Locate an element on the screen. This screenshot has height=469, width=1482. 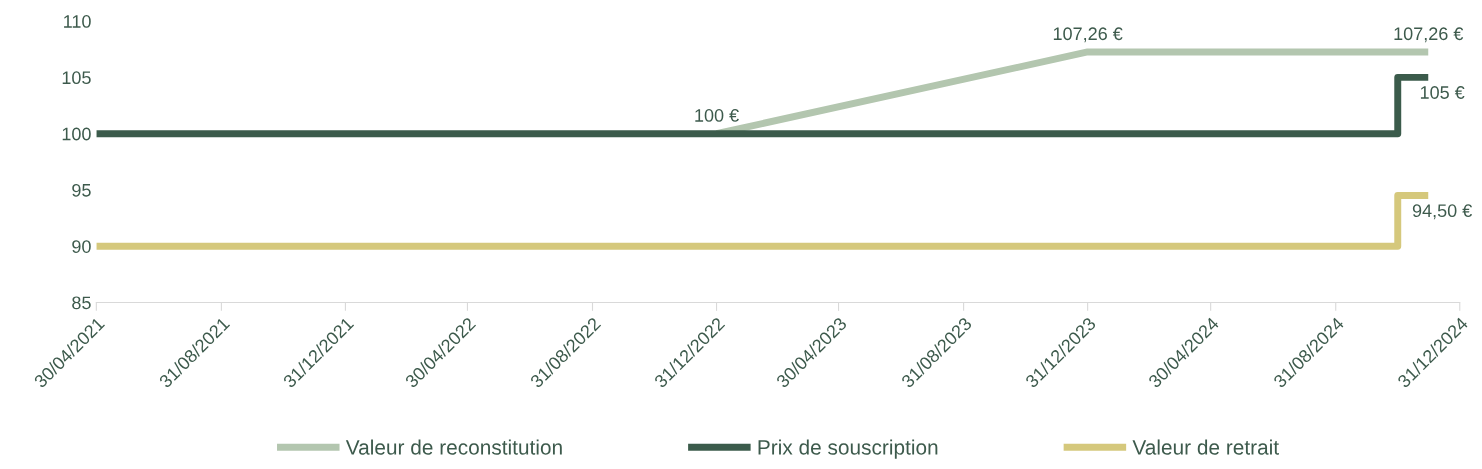
annotation: 94,50 € is located at coordinates (1442, 212).